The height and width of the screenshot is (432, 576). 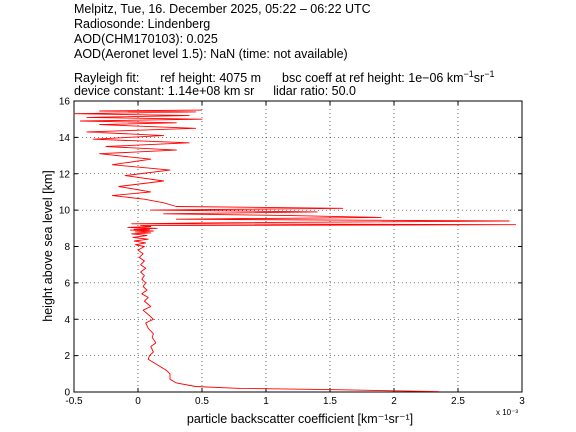 I want to click on x-tick-label: 2, so click(x=394, y=401).